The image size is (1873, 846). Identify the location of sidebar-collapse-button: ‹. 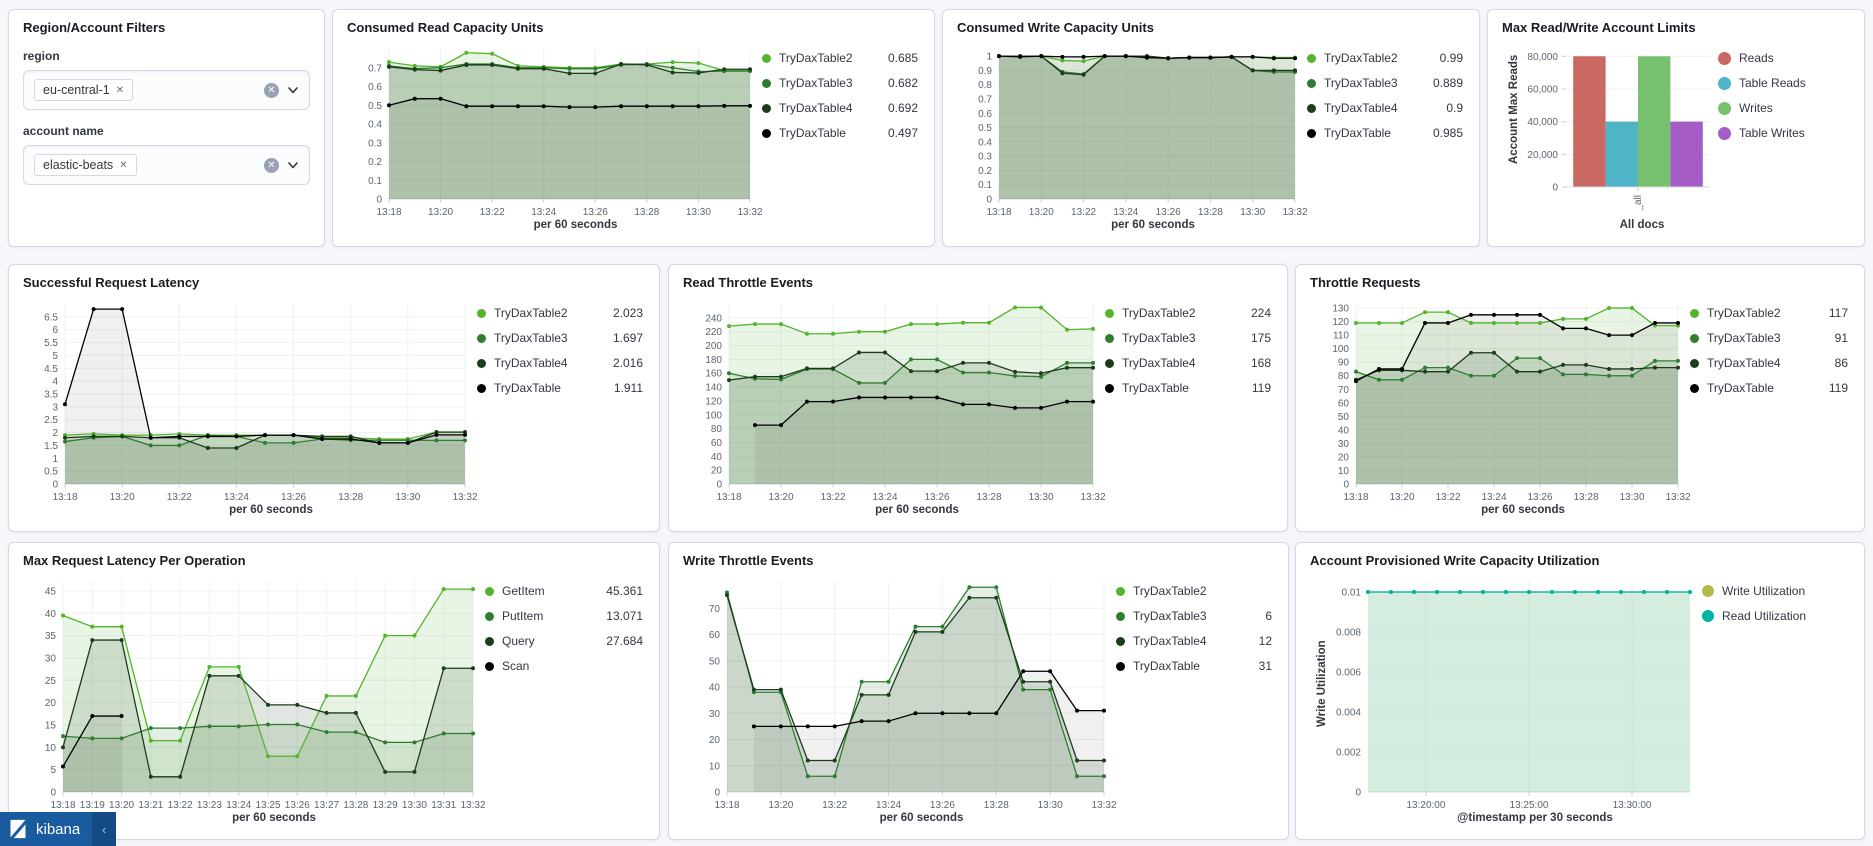
(104, 829).